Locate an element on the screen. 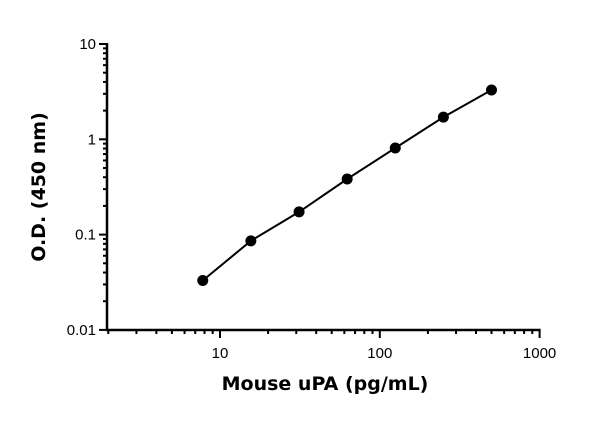  y-axis-title: O.D. (450 nm) is located at coordinates (39, 187).